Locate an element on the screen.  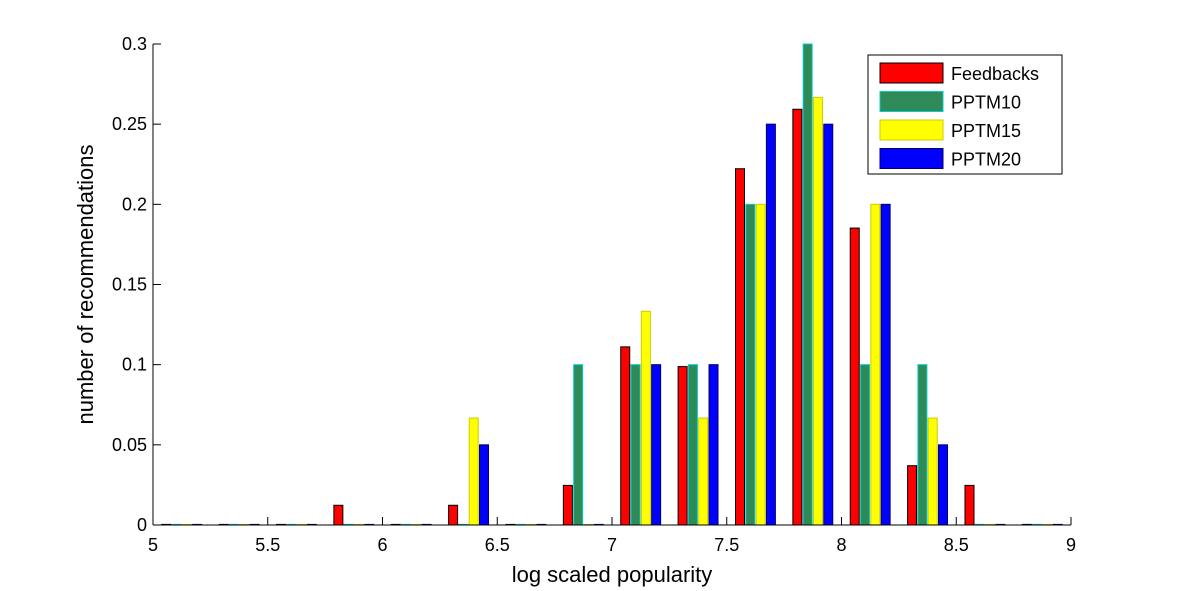
legend-label-pptm15: PPTM15 is located at coordinates (986, 131).